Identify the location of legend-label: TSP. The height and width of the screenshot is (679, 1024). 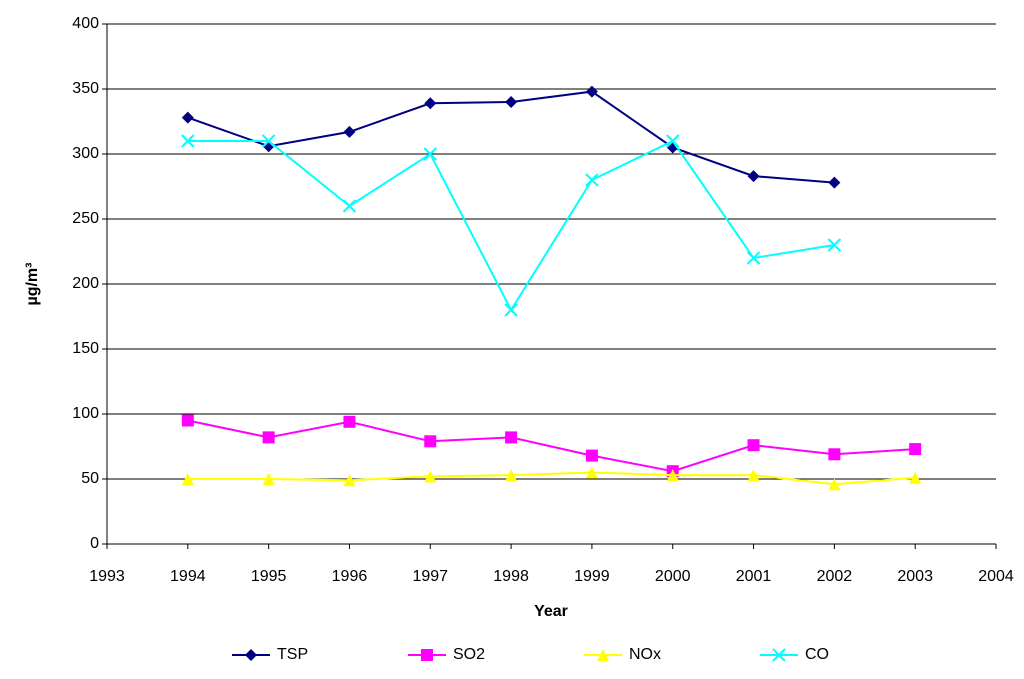
(292, 654).